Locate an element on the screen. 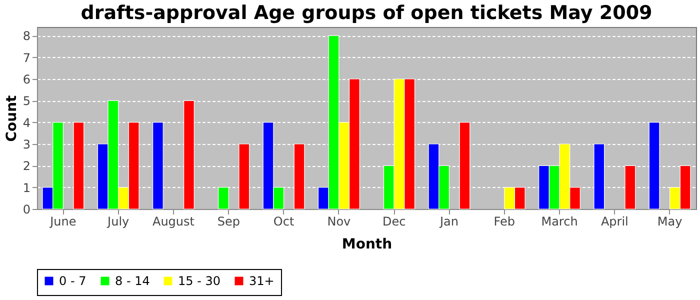  y-tick-label: 4 is located at coordinates (26, 123).